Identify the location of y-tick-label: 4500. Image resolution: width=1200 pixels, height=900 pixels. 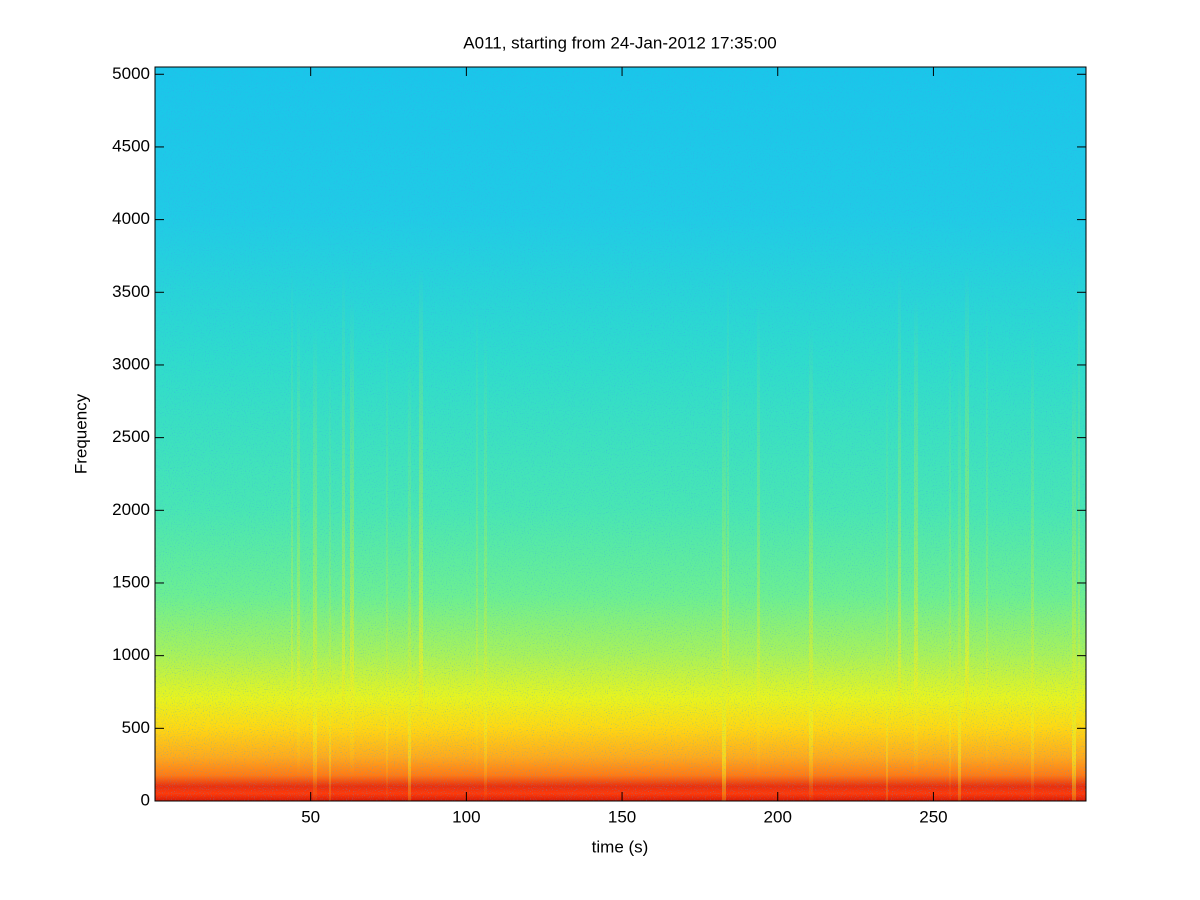
(131, 145).